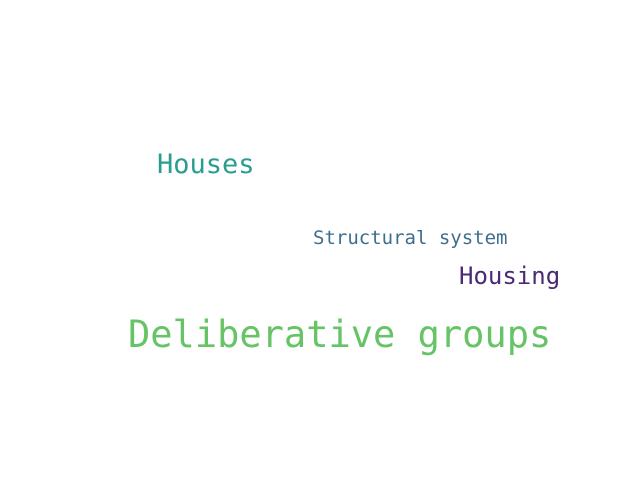  Describe the element at coordinates (410, 238) in the screenshot. I see `word-structural-system: Structural system` at that location.